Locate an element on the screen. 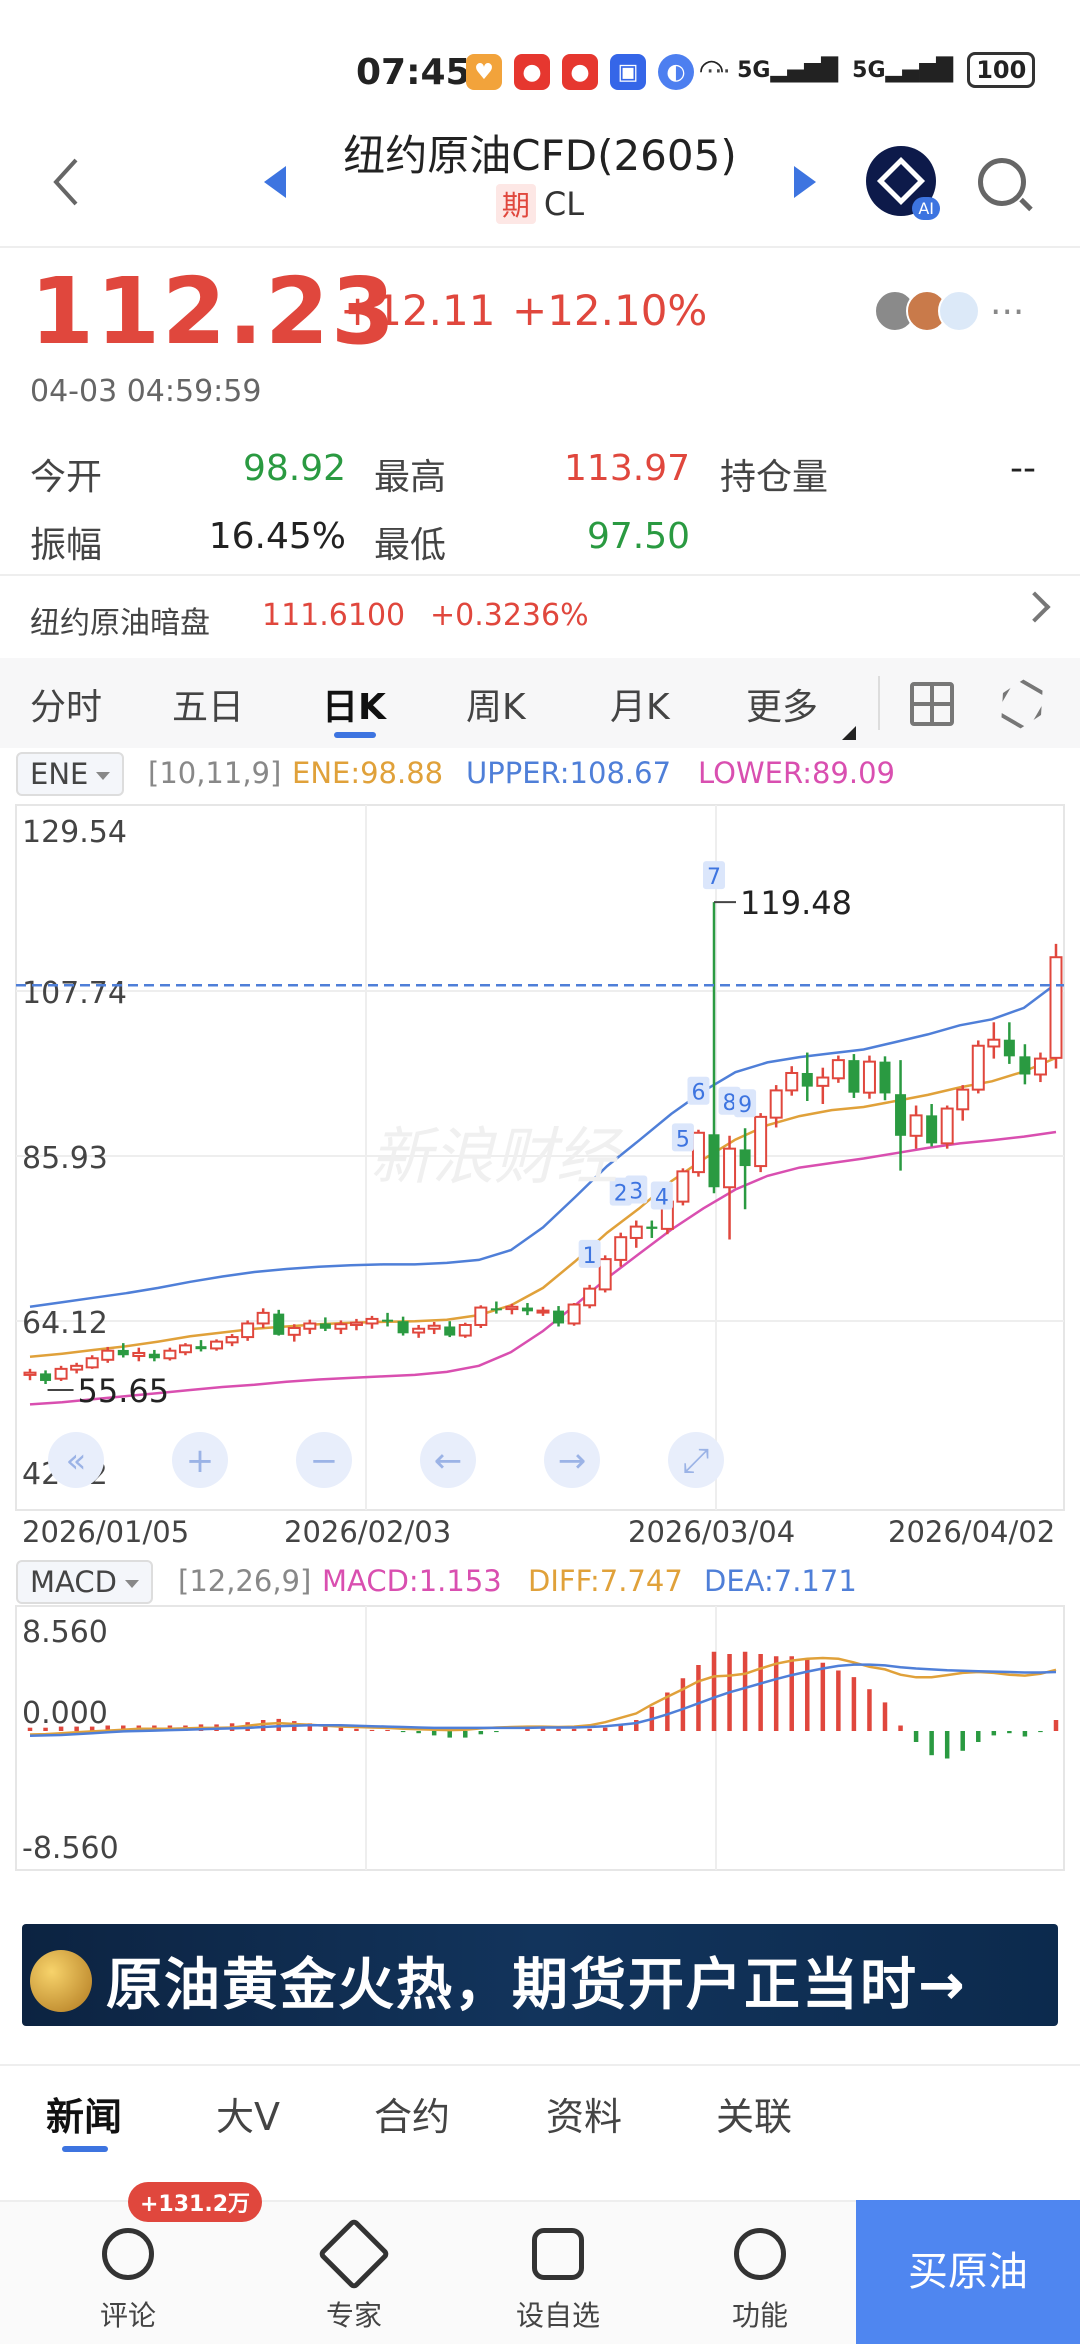 This screenshot has width=1080, height=2344. tab-related: 关联 is located at coordinates (754, 2117).